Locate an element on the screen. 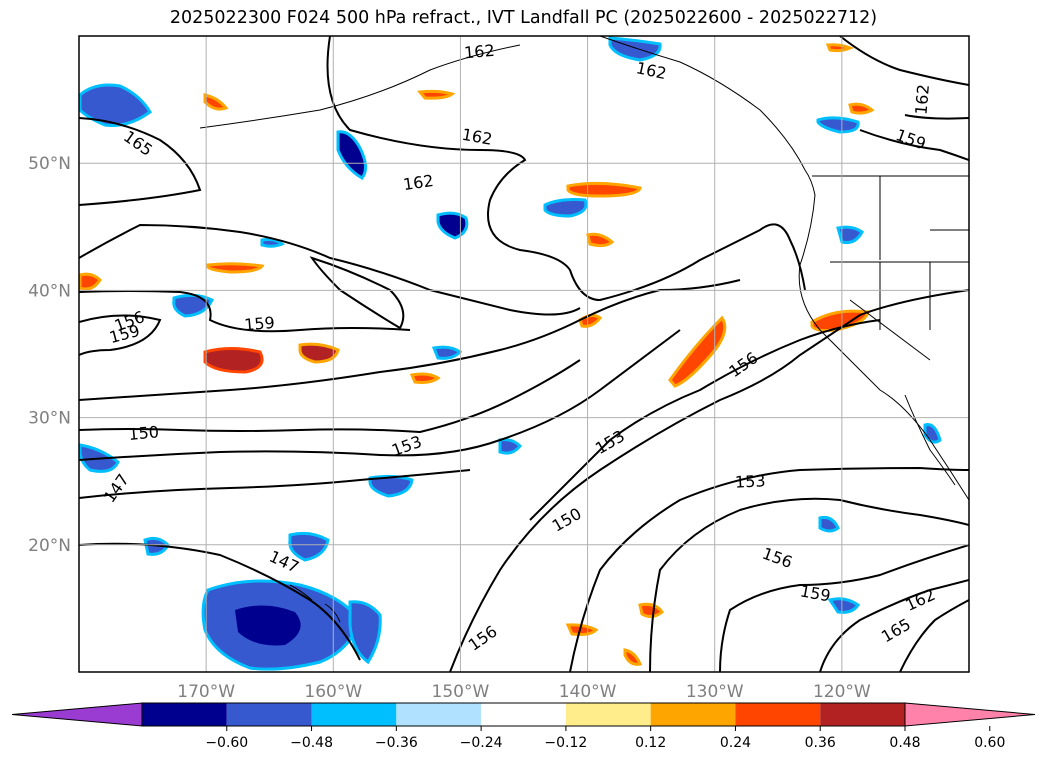  colorbar-tick-label: 0.48 is located at coordinates (904, 743).